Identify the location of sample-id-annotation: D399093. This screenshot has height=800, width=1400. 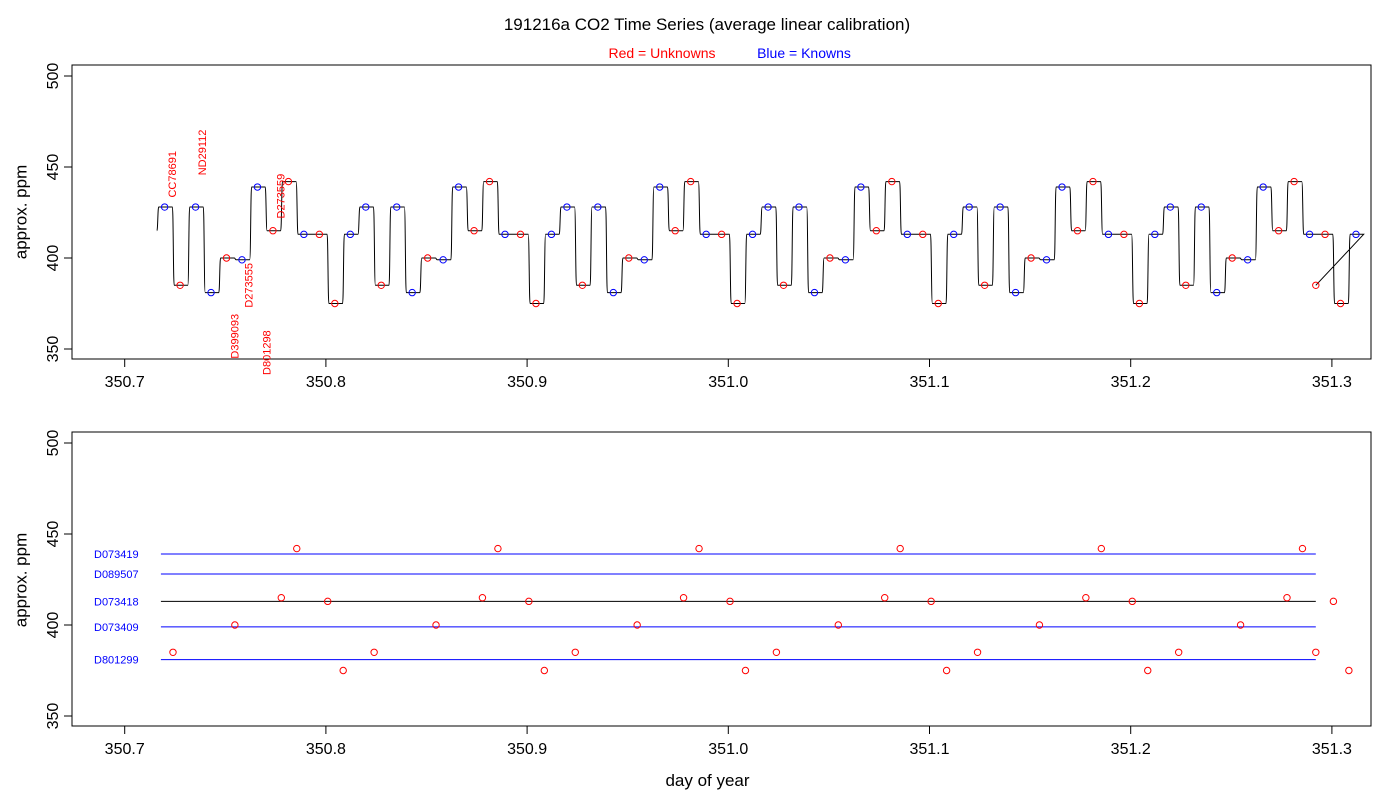
(235, 336).